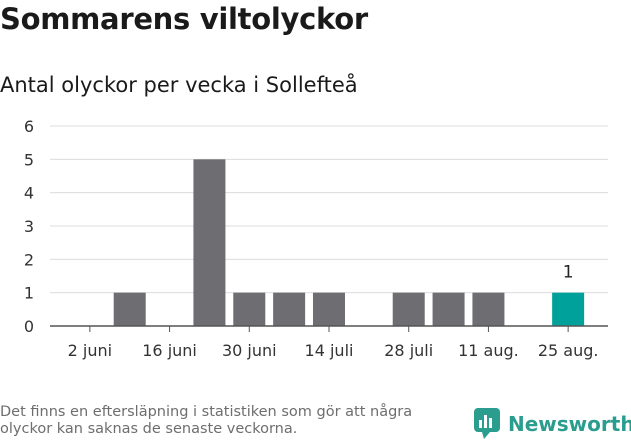 Image resolution: width=631 pixels, height=440 pixels. I want to click on newsworthy-logo-icon, so click(487, 423).